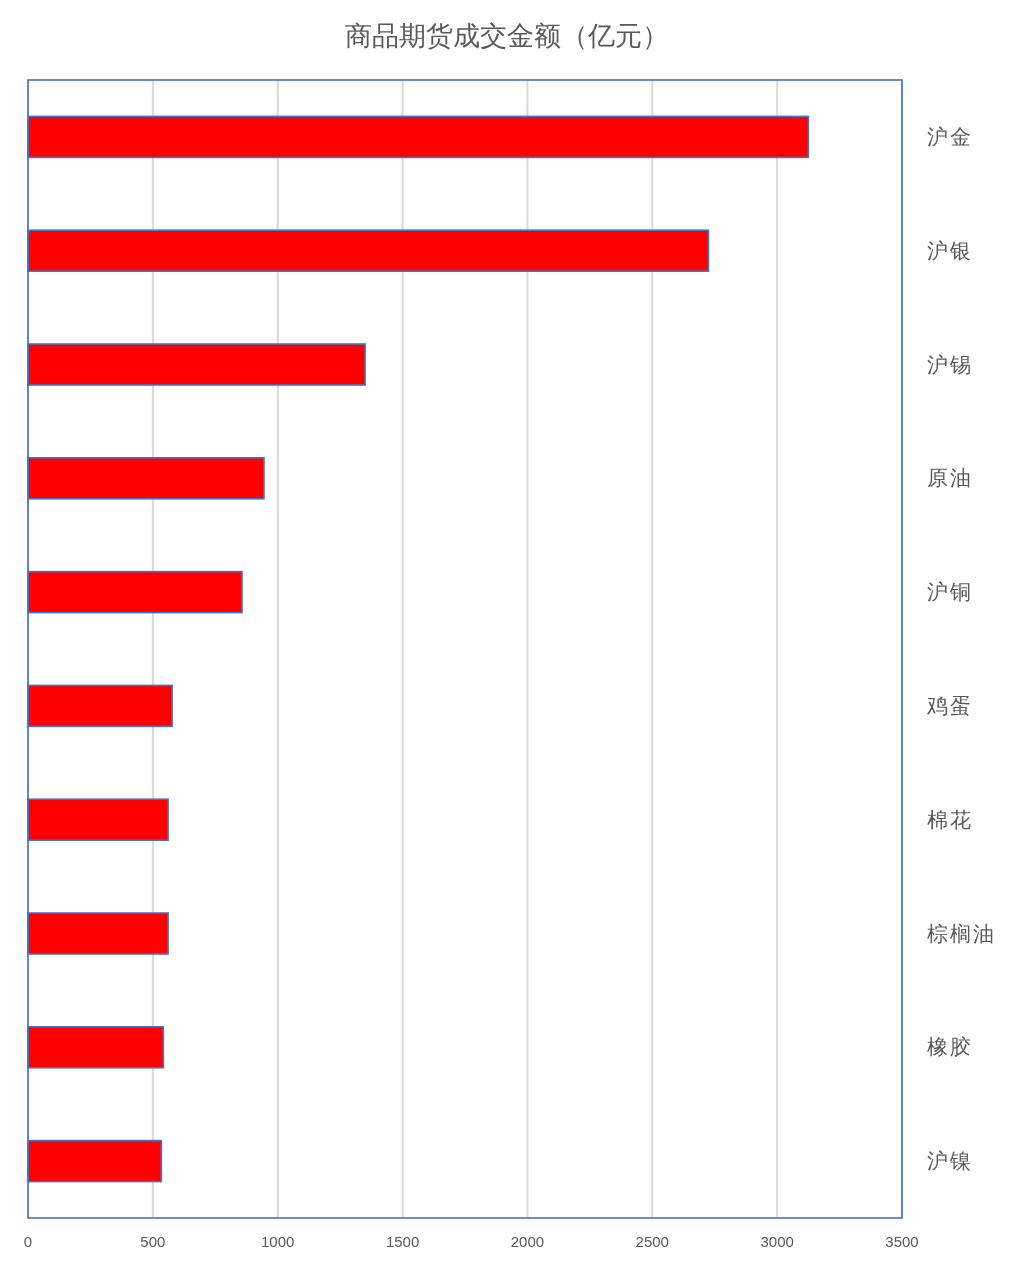 This screenshot has width=1014, height=1266. I want to click on y-tick-label: 棉花, so click(950, 819).